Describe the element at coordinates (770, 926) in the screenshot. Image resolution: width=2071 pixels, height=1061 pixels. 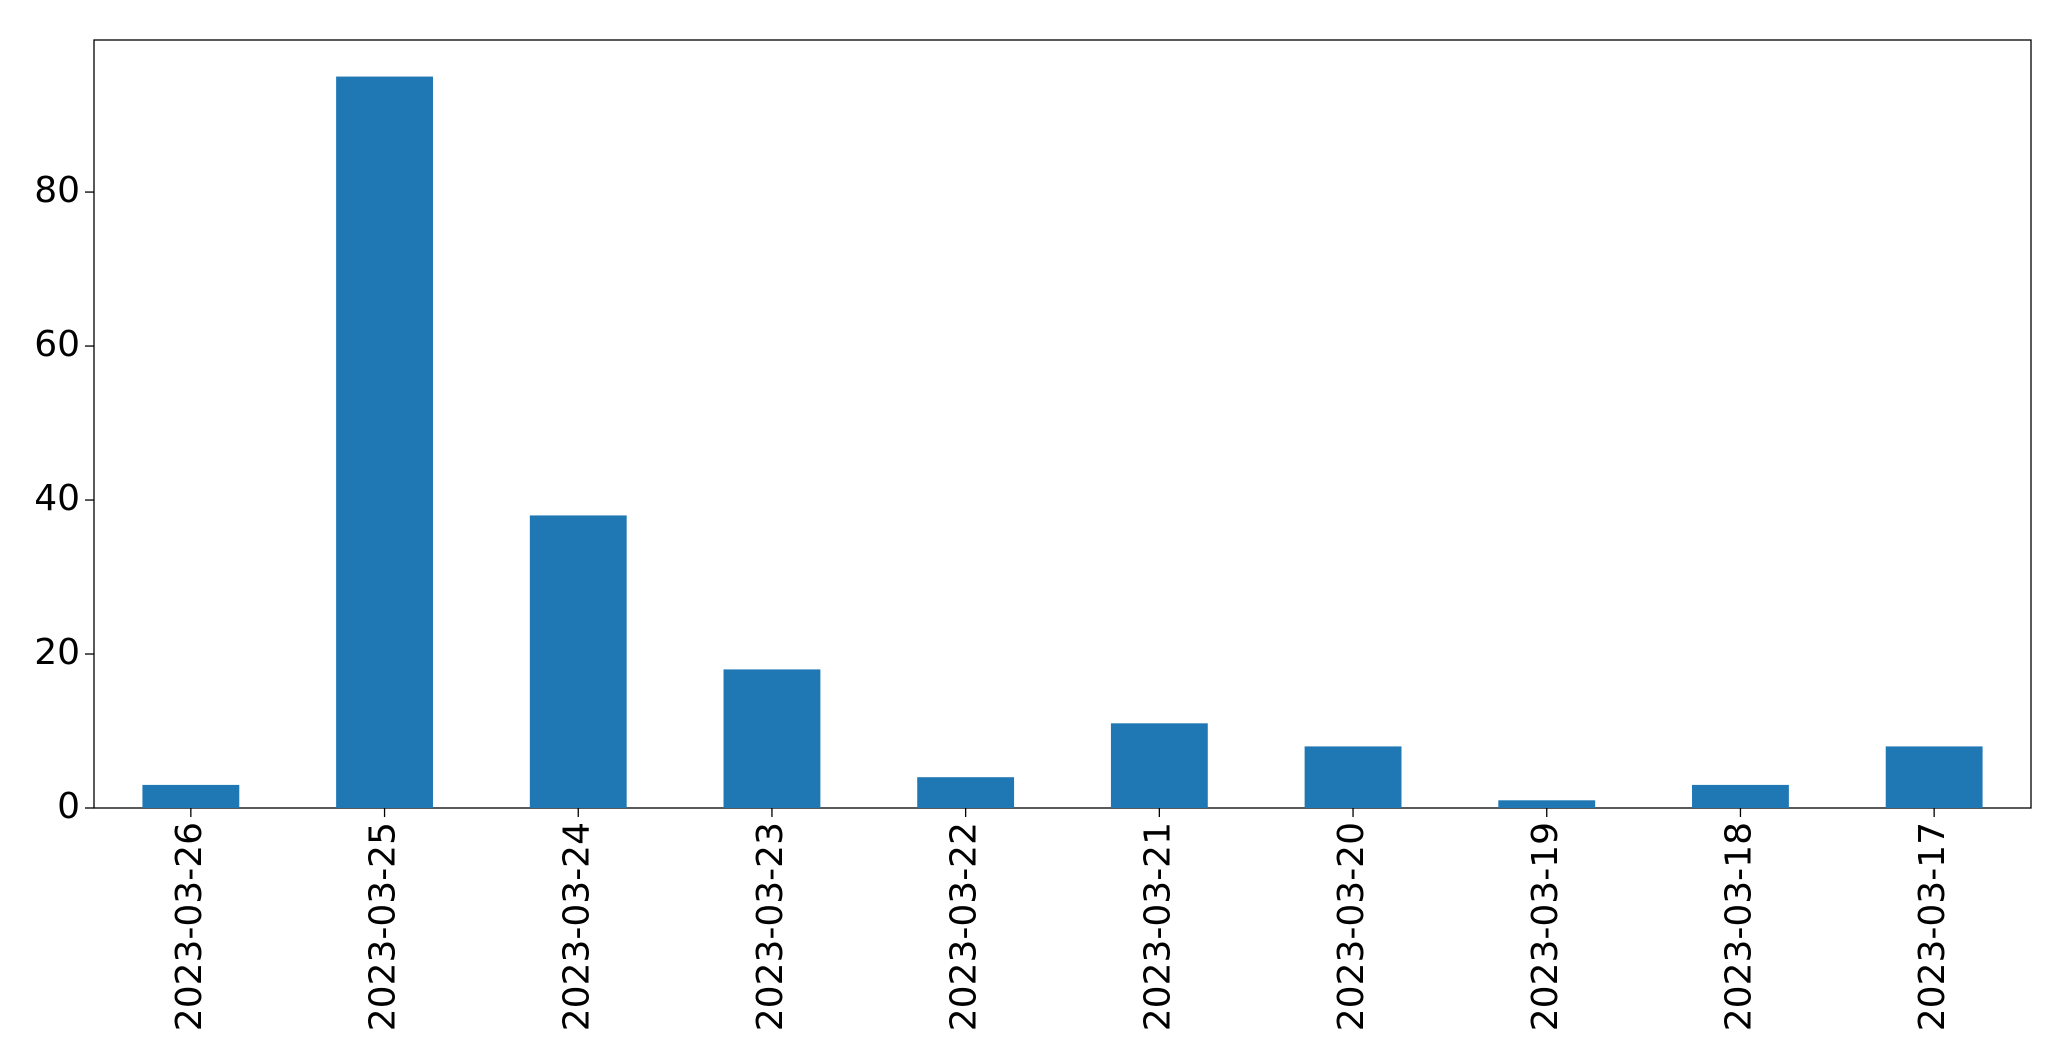
I see `x-tick-label: 2023-03-23` at that location.